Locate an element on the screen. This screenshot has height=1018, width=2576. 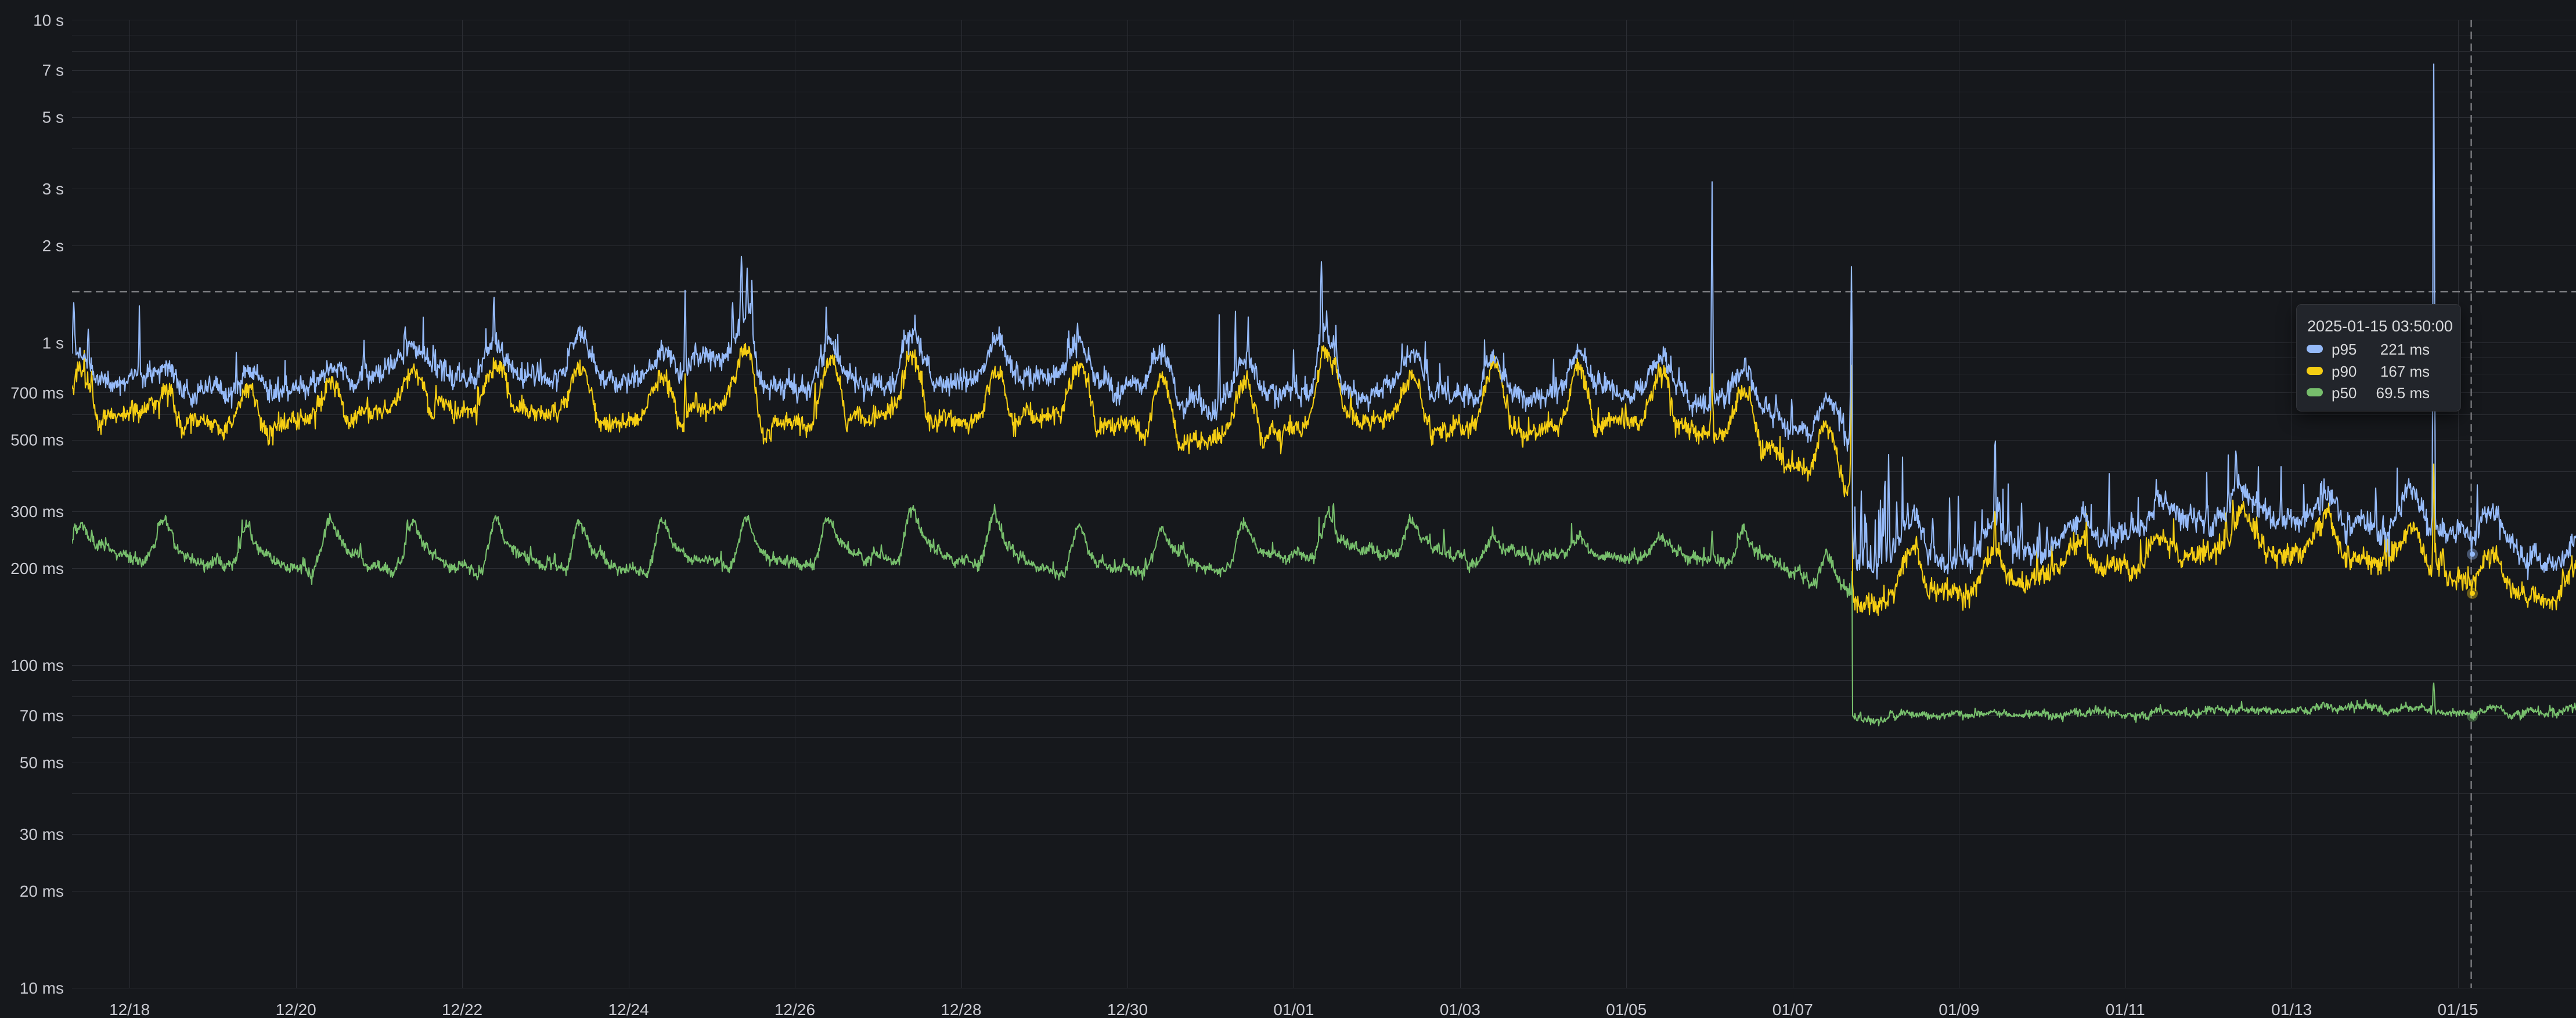
svg-text: 10 s is located at coordinates (48, 20).